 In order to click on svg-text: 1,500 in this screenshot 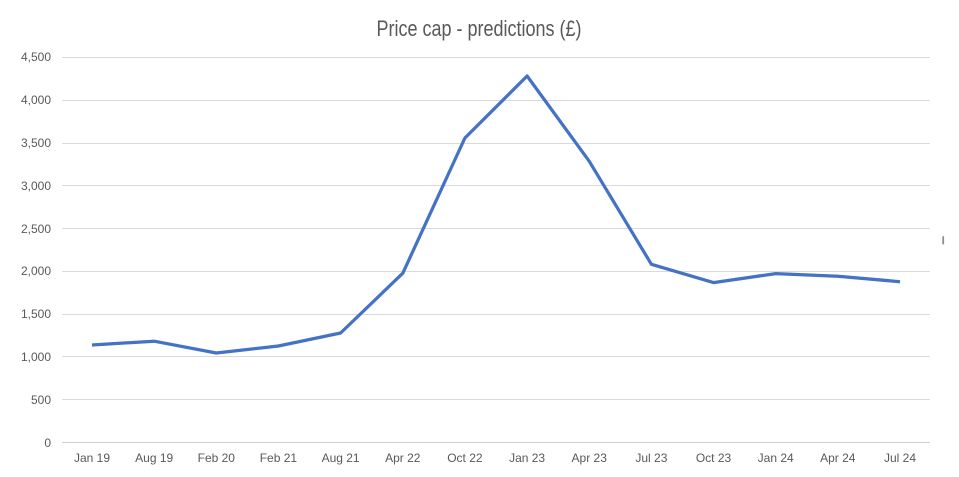, I will do `click(36, 314)`.